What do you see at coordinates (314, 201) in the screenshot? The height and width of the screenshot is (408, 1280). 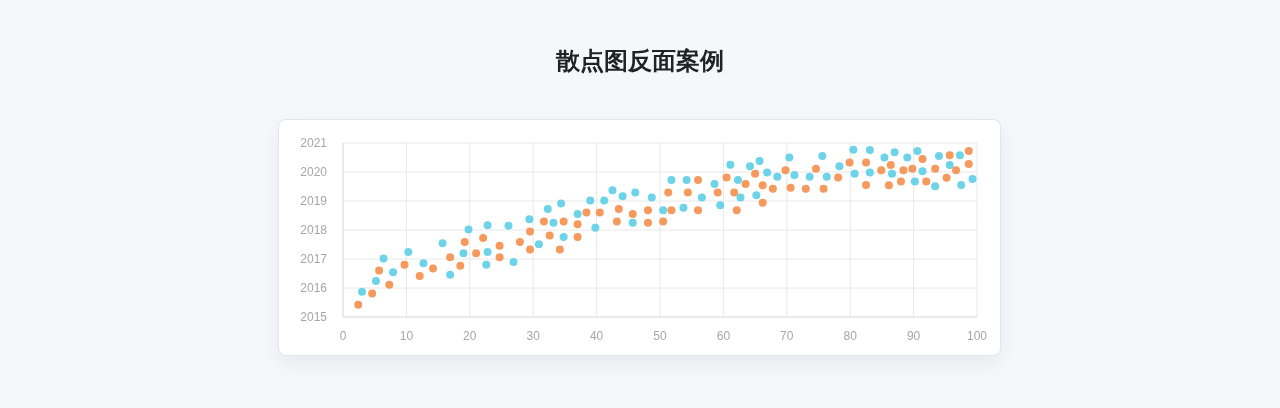 I see `y-tick-label: 2019` at bounding box center [314, 201].